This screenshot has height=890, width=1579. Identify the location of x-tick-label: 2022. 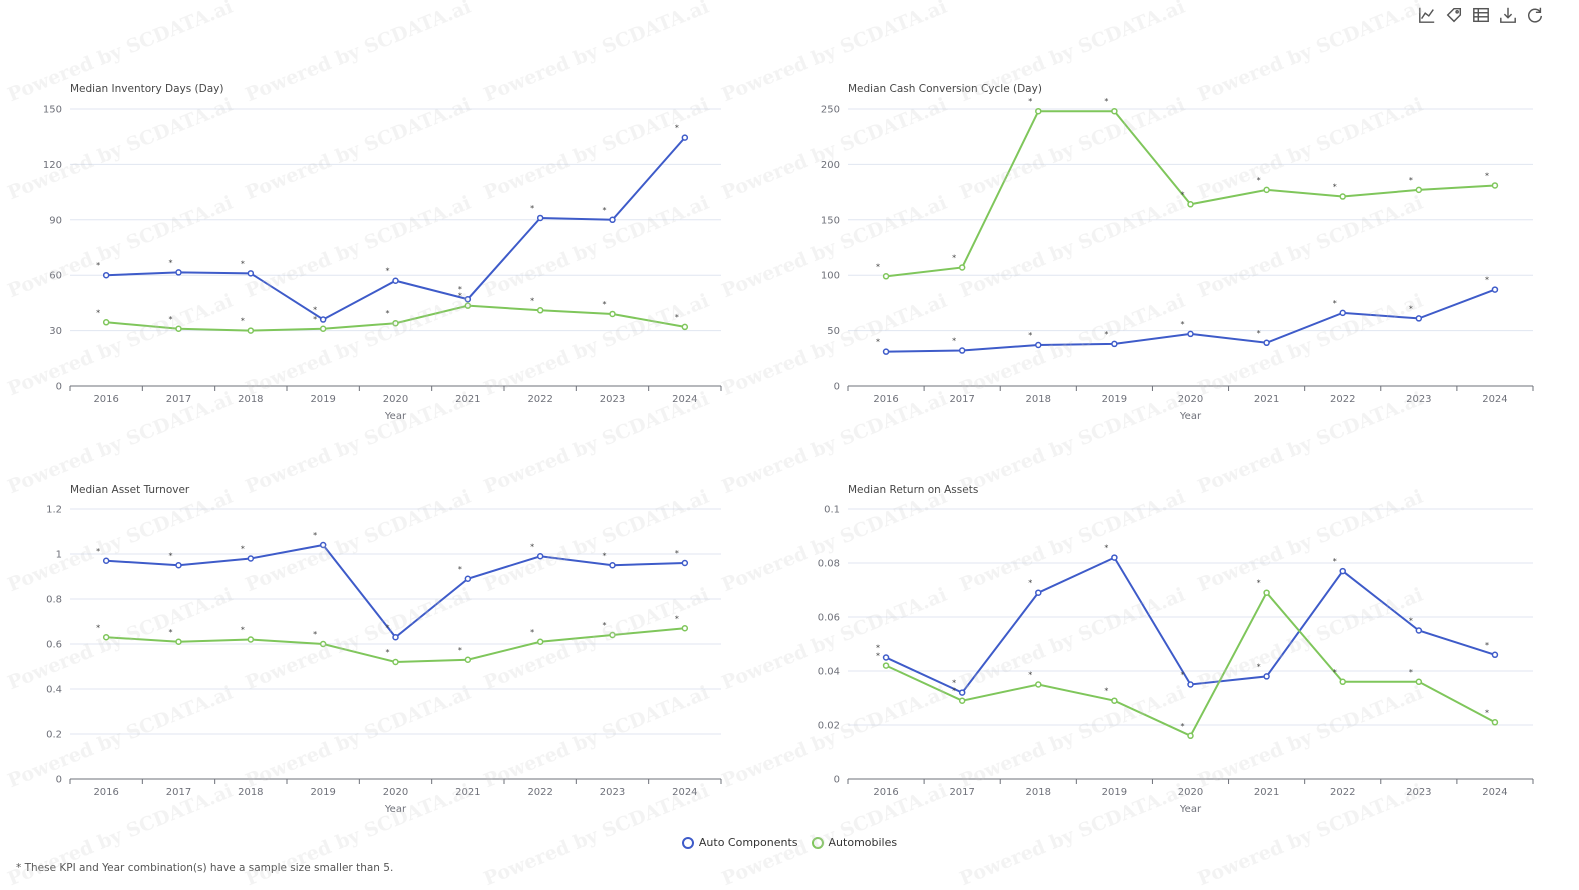
(1342, 792).